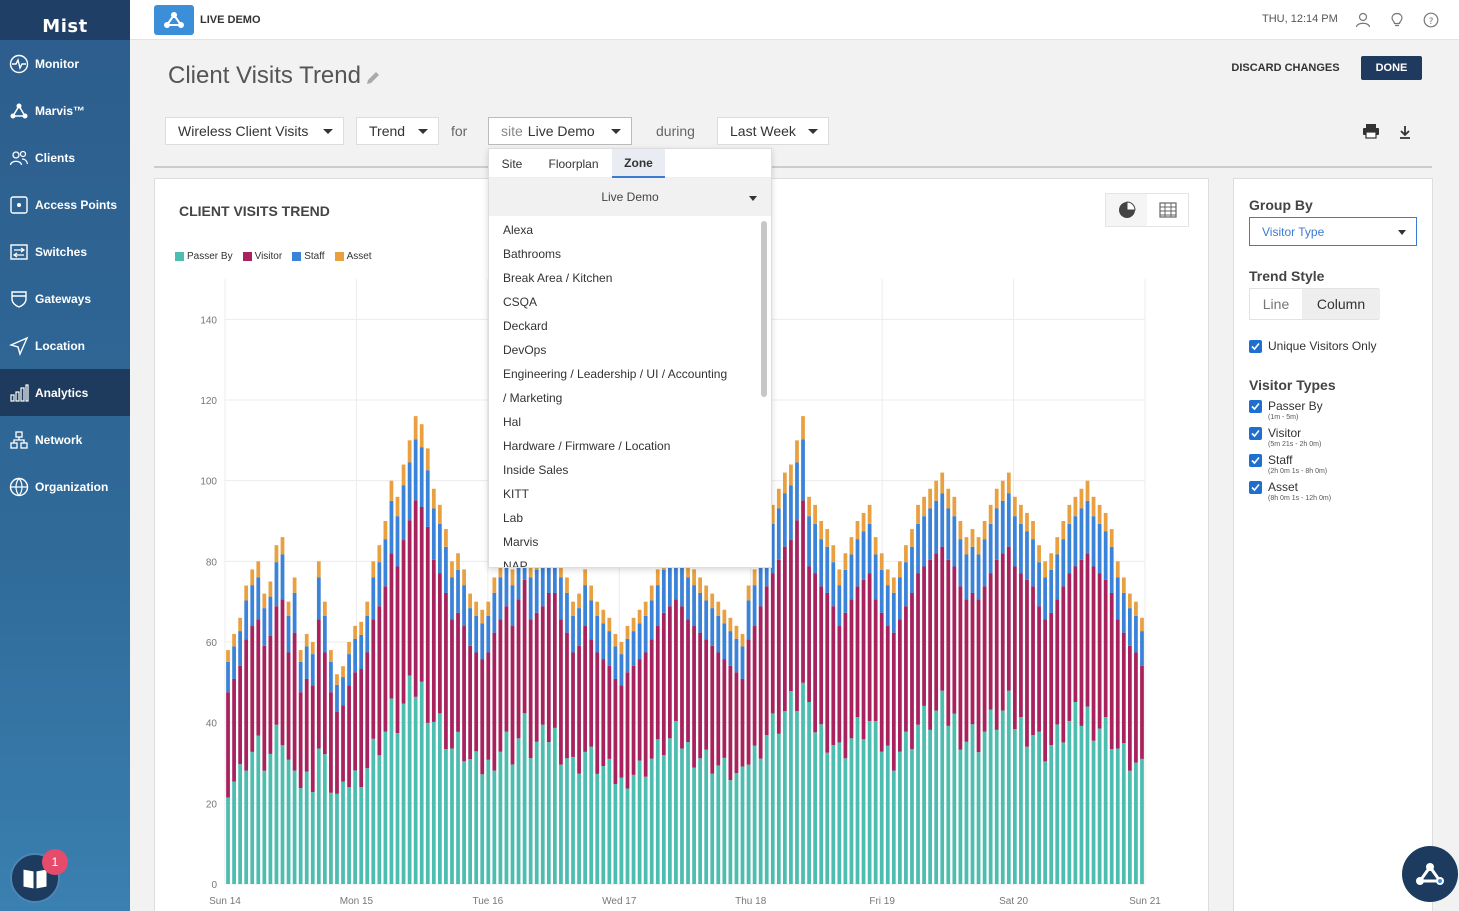  I want to click on visitor-type-range: (2h 0m 1s - 8h 0m), so click(1298, 471).